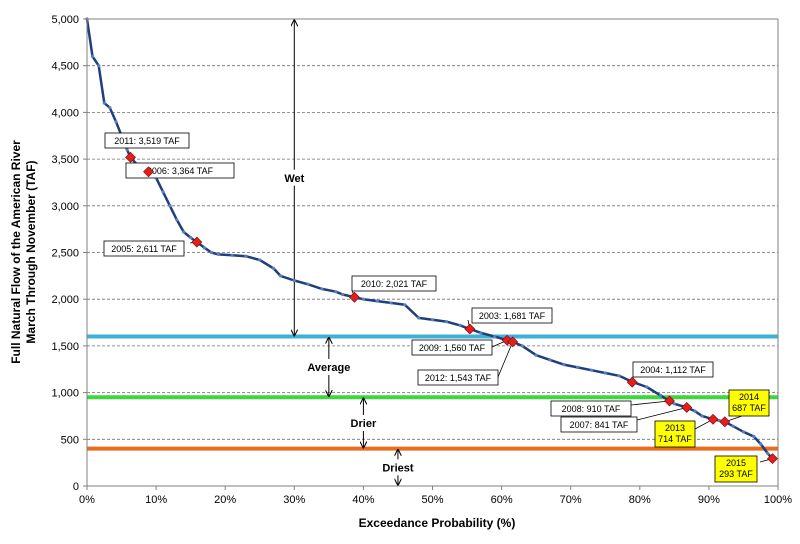 Image resolution: width=800 pixels, height=544 pixels. I want to click on annotation-label: 2011: 3,519 TAF, so click(147, 141).